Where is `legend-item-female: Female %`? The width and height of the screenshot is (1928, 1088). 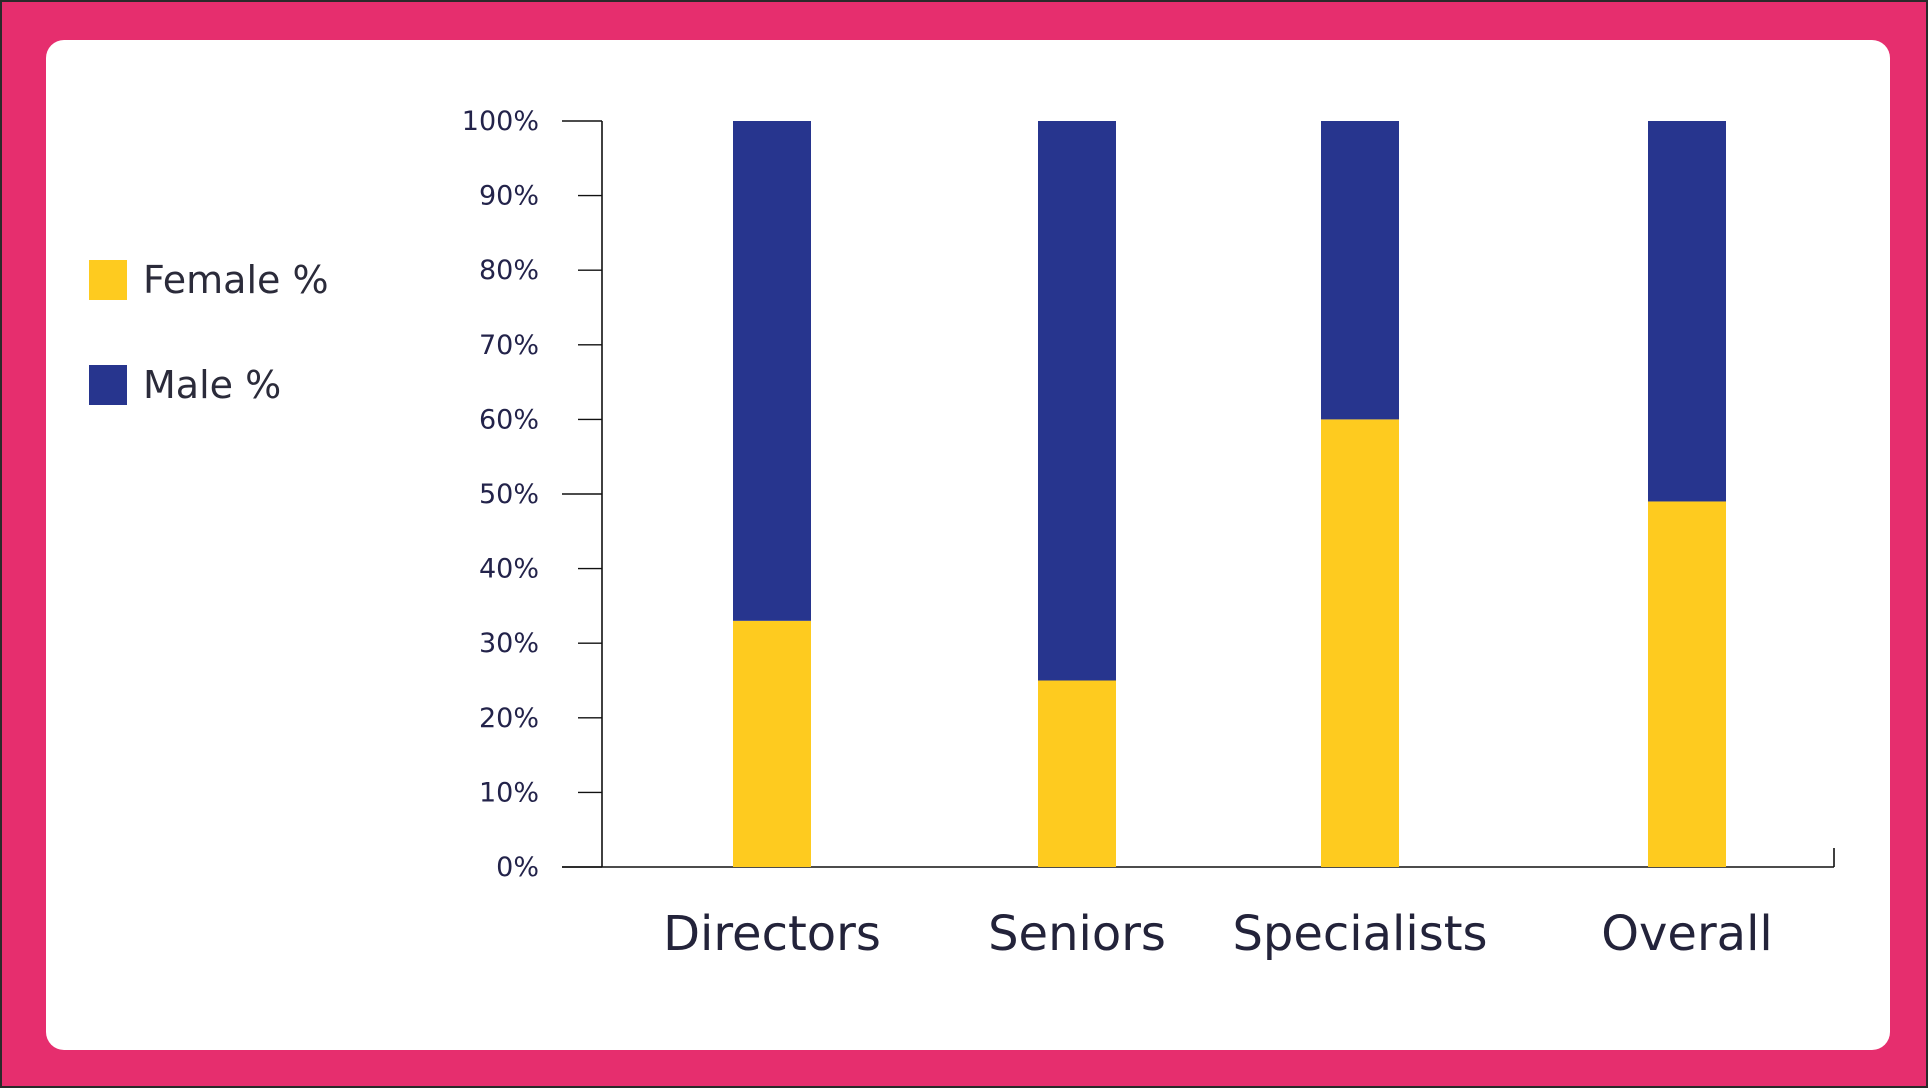 legend-item-female: Female % is located at coordinates (209, 280).